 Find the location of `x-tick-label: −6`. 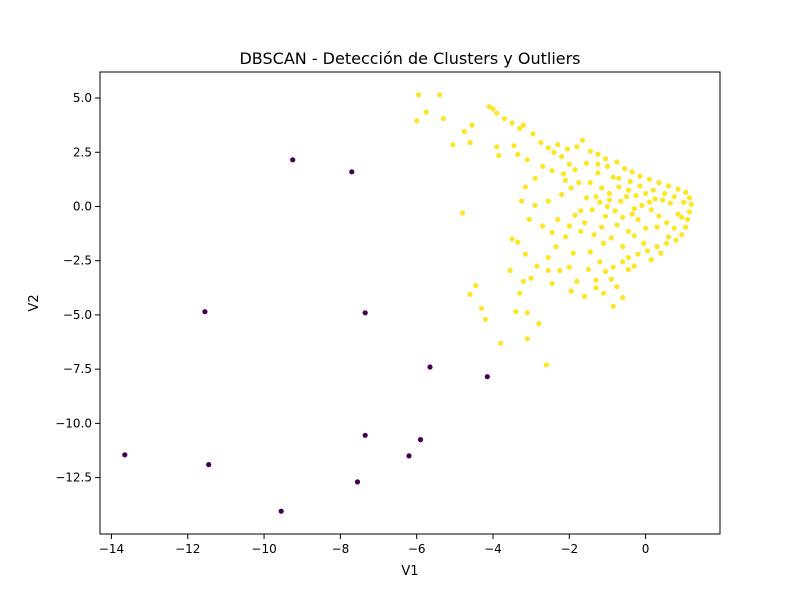

x-tick-label: −6 is located at coordinates (417, 549).